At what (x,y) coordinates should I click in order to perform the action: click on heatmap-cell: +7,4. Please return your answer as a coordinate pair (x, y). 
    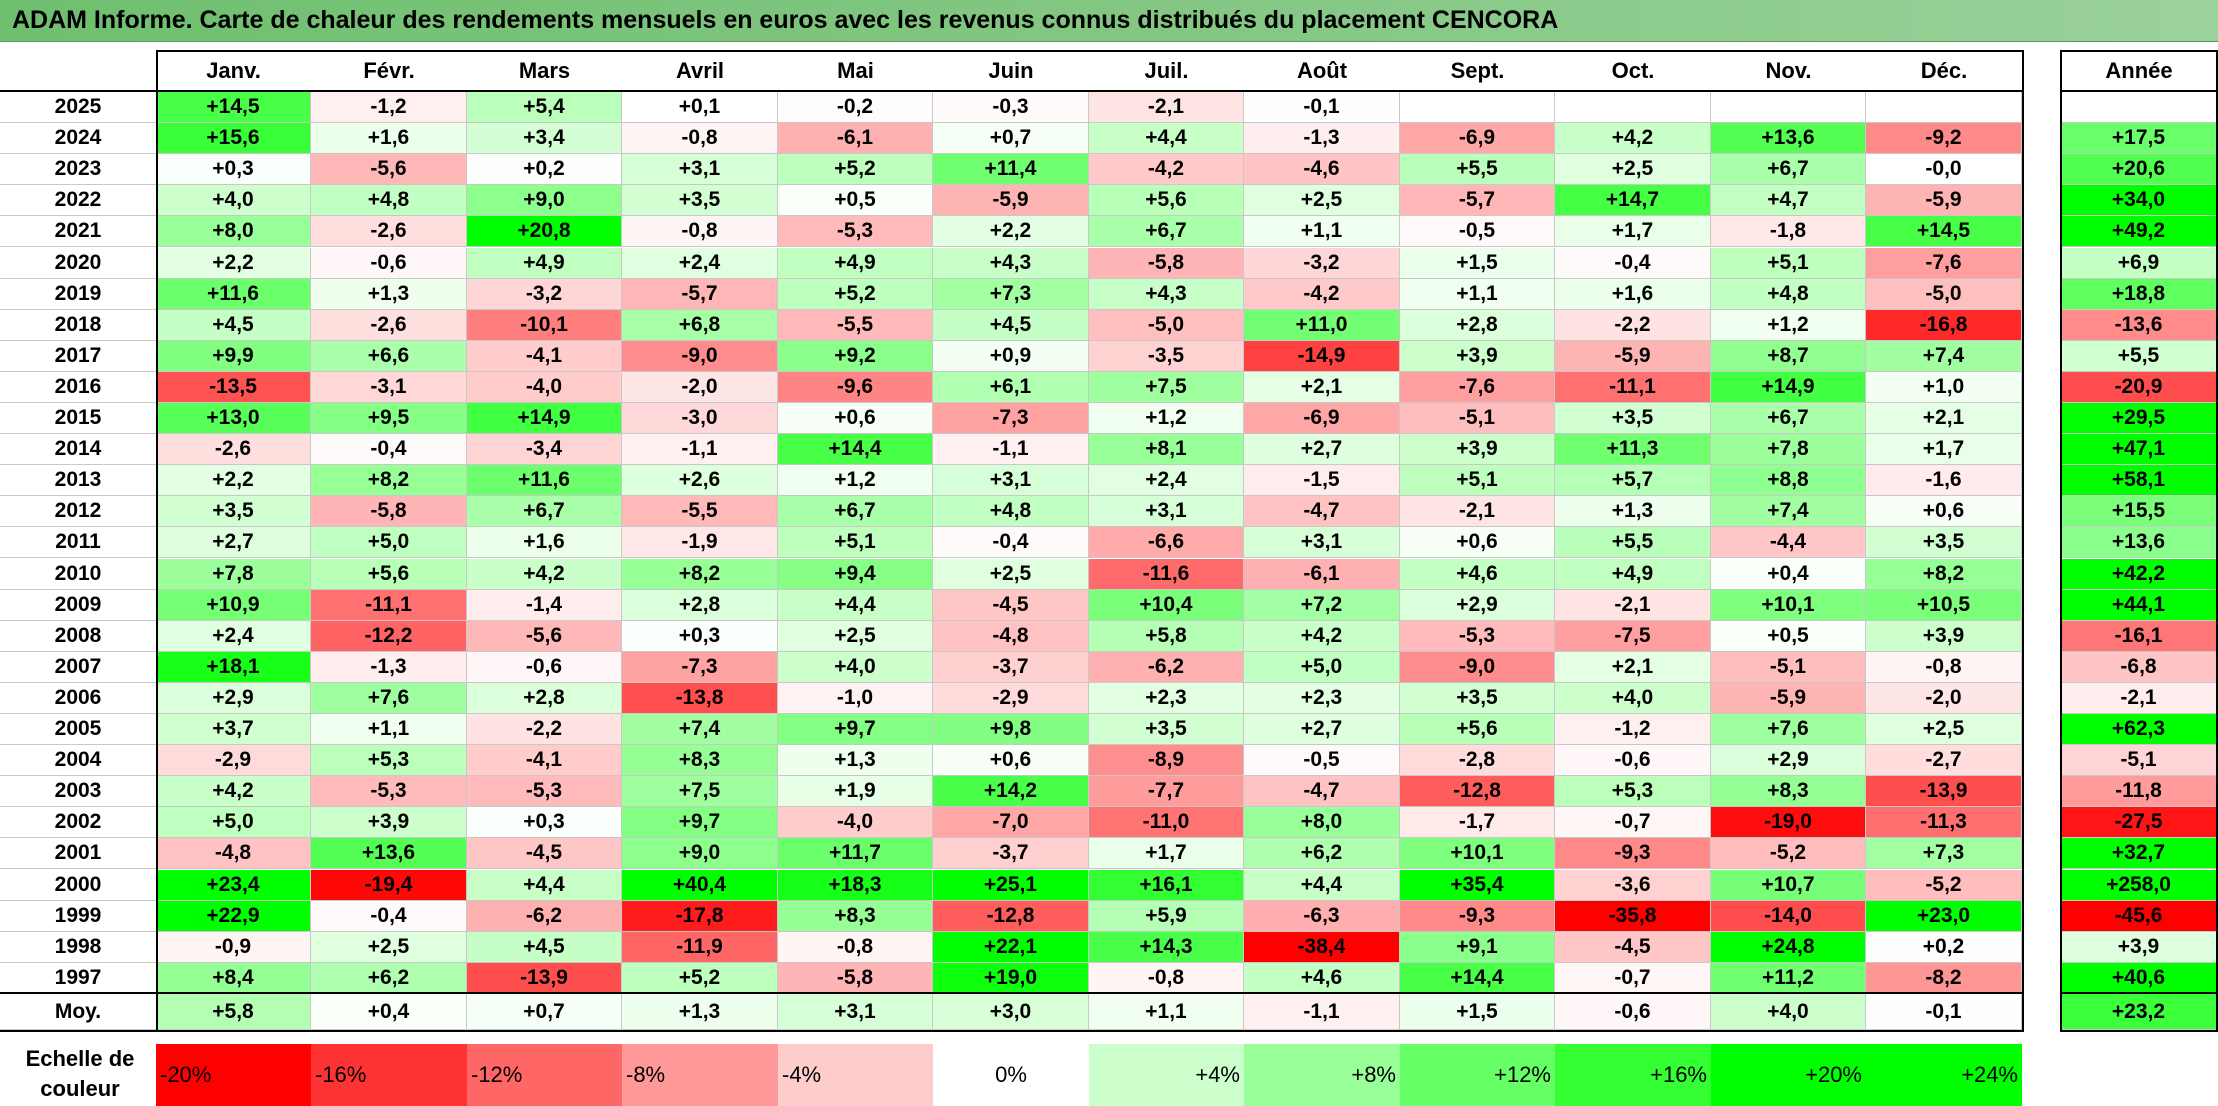
    Looking at the image, I should click on (700, 730).